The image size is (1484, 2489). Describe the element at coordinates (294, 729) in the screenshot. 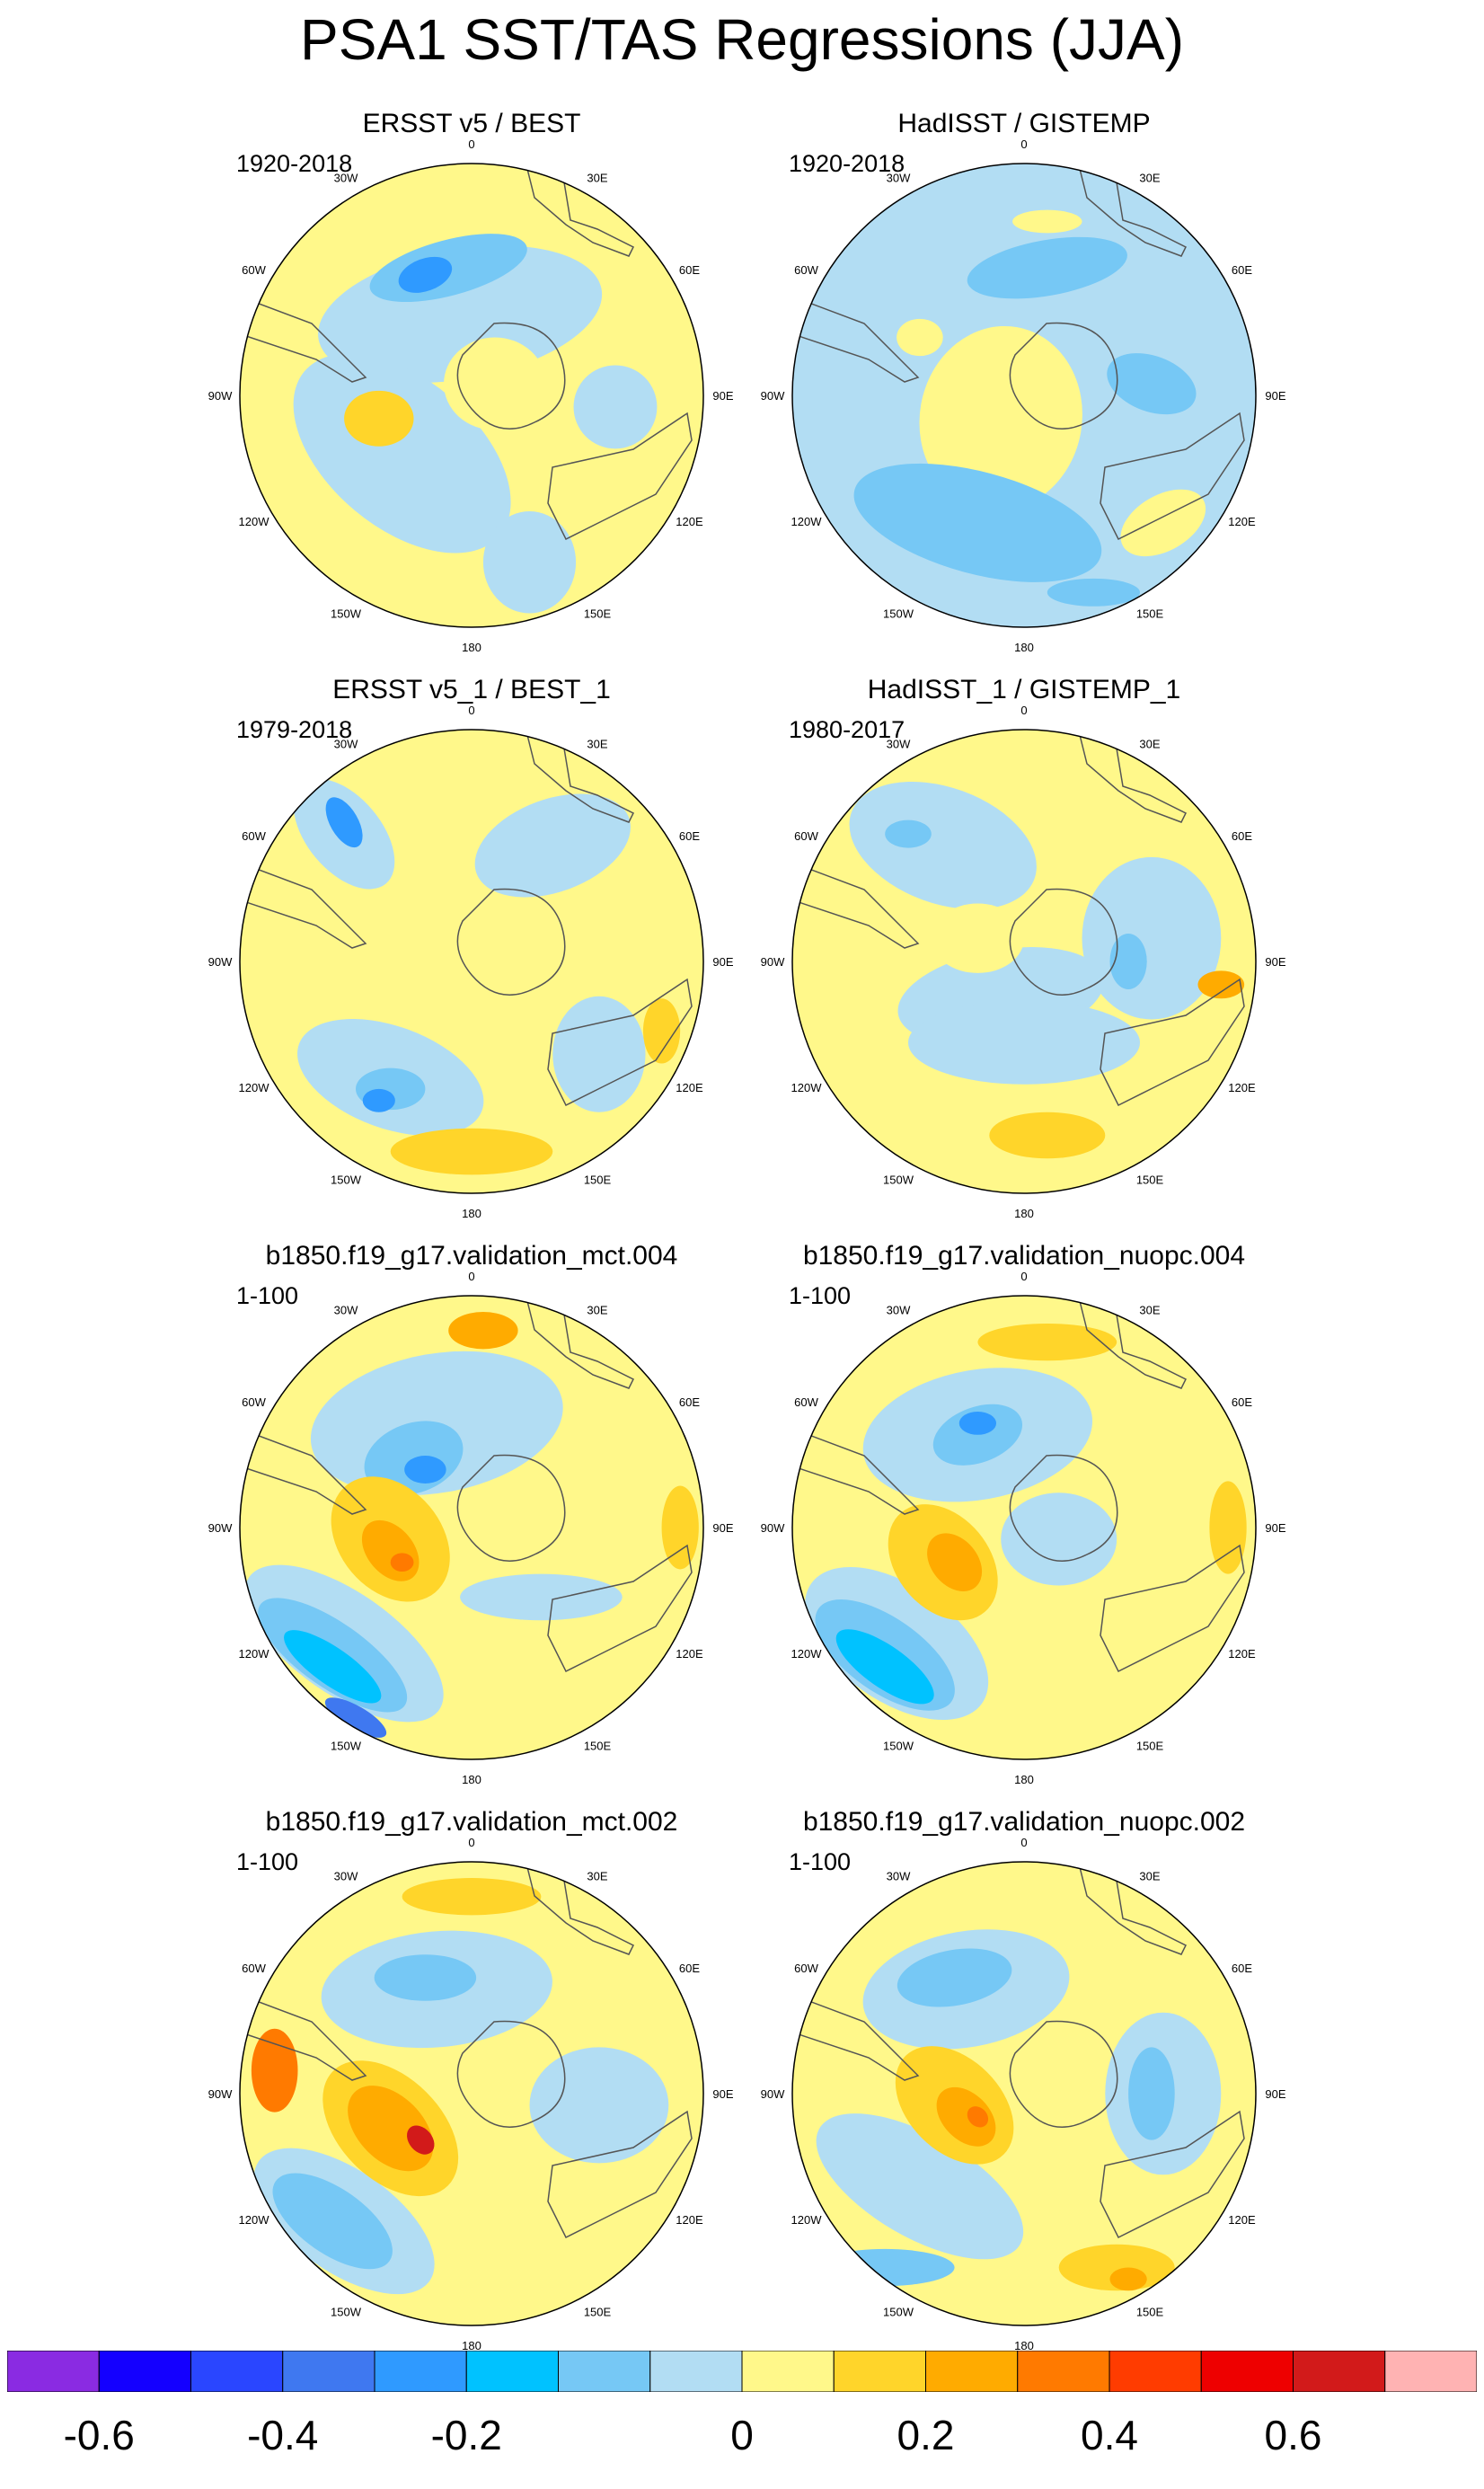

I see `panel-period: 1979-2018` at that location.